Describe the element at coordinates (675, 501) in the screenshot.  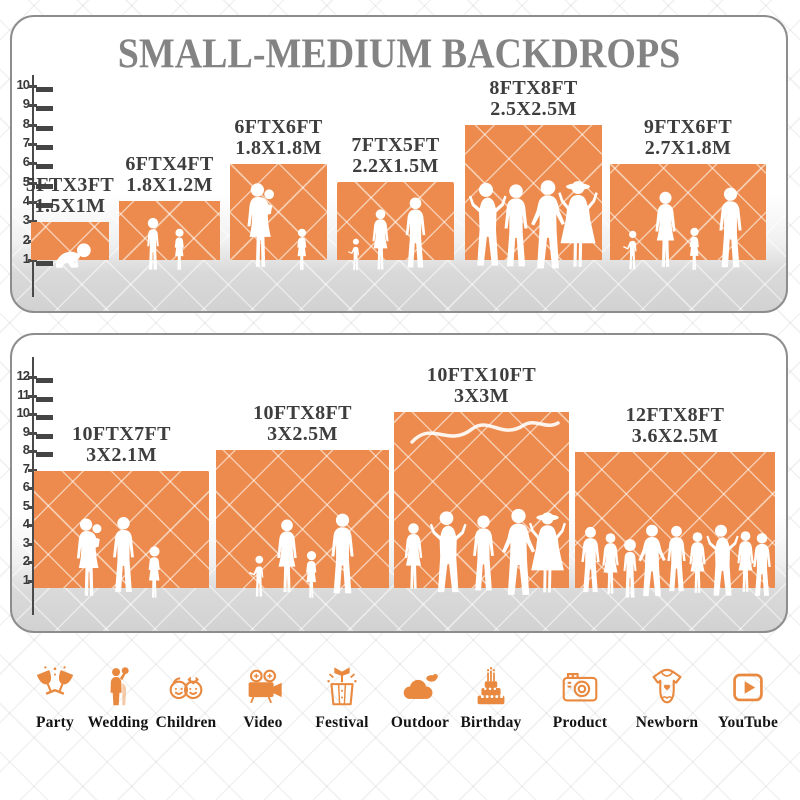
I see `backdrop-12x8: 12FTX8FT 3.6X2.5M` at that location.